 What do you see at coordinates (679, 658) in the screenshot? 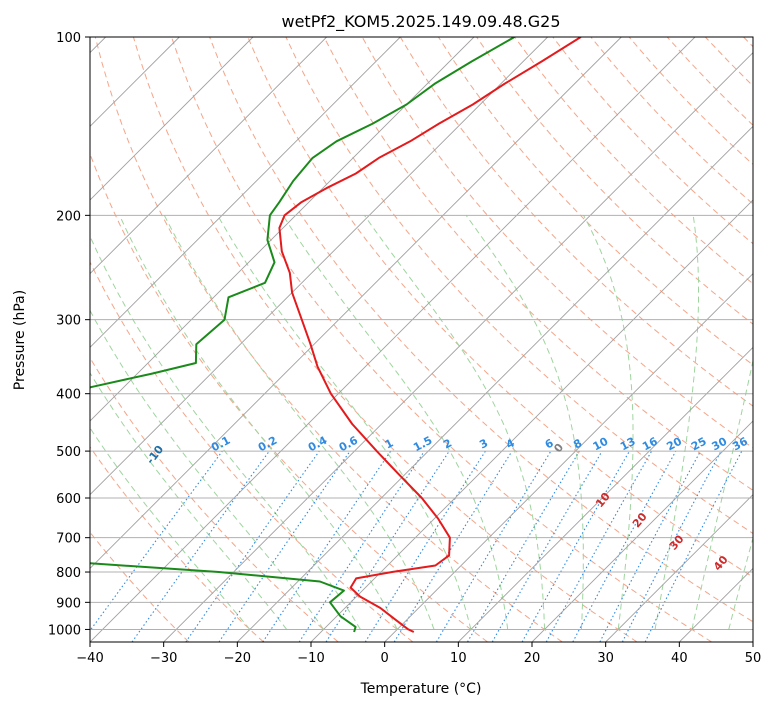
I see `x-tick-label: 40` at bounding box center [679, 658].